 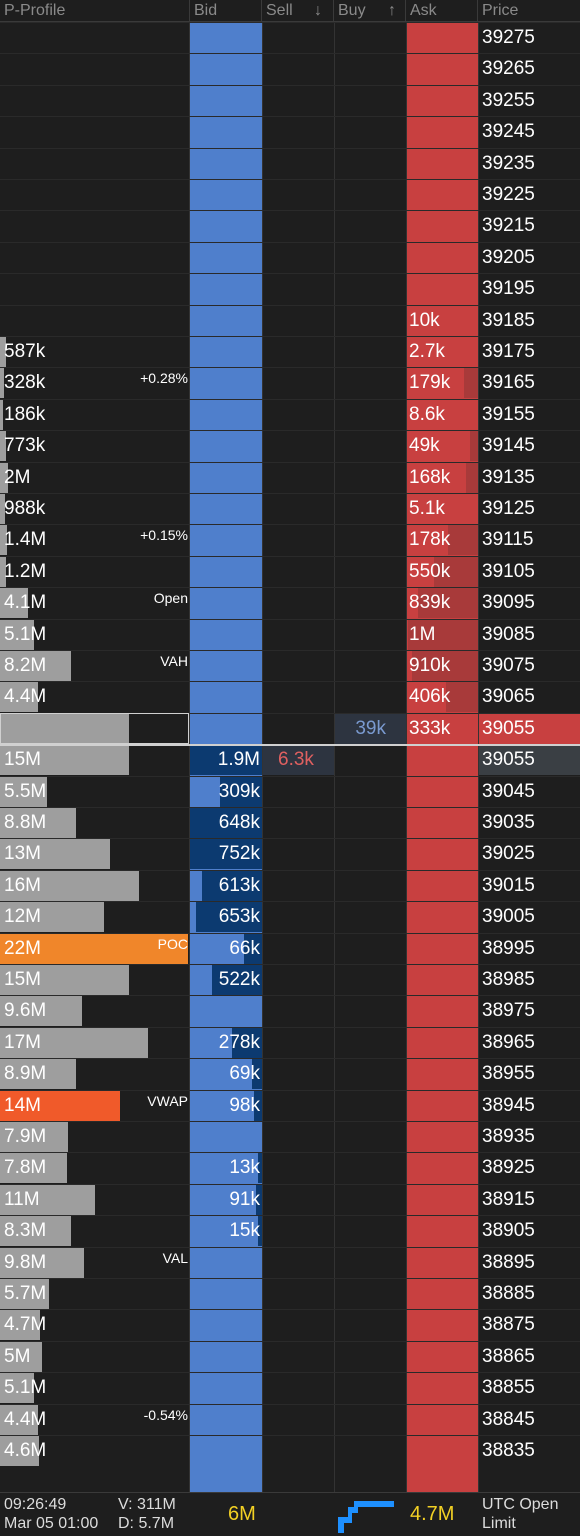 What do you see at coordinates (290, 854) in the screenshot?
I see `ladder-row: 13M 752k 39025` at bounding box center [290, 854].